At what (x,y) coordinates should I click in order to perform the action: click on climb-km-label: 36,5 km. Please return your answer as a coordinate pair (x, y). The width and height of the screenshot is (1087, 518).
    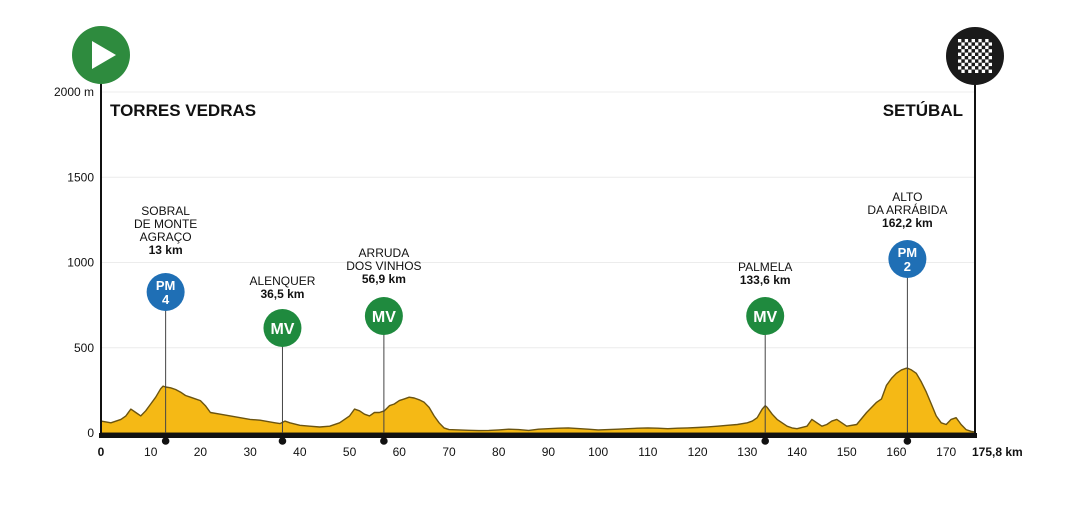
    Looking at the image, I should click on (282, 294).